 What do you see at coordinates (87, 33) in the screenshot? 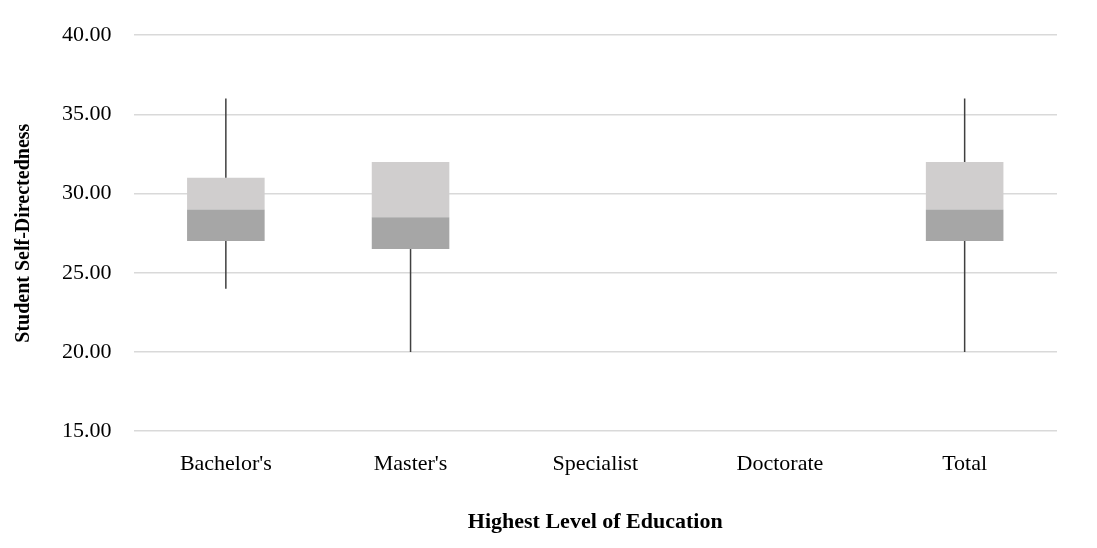
I see `y-tick-label: 40.00` at bounding box center [87, 33].